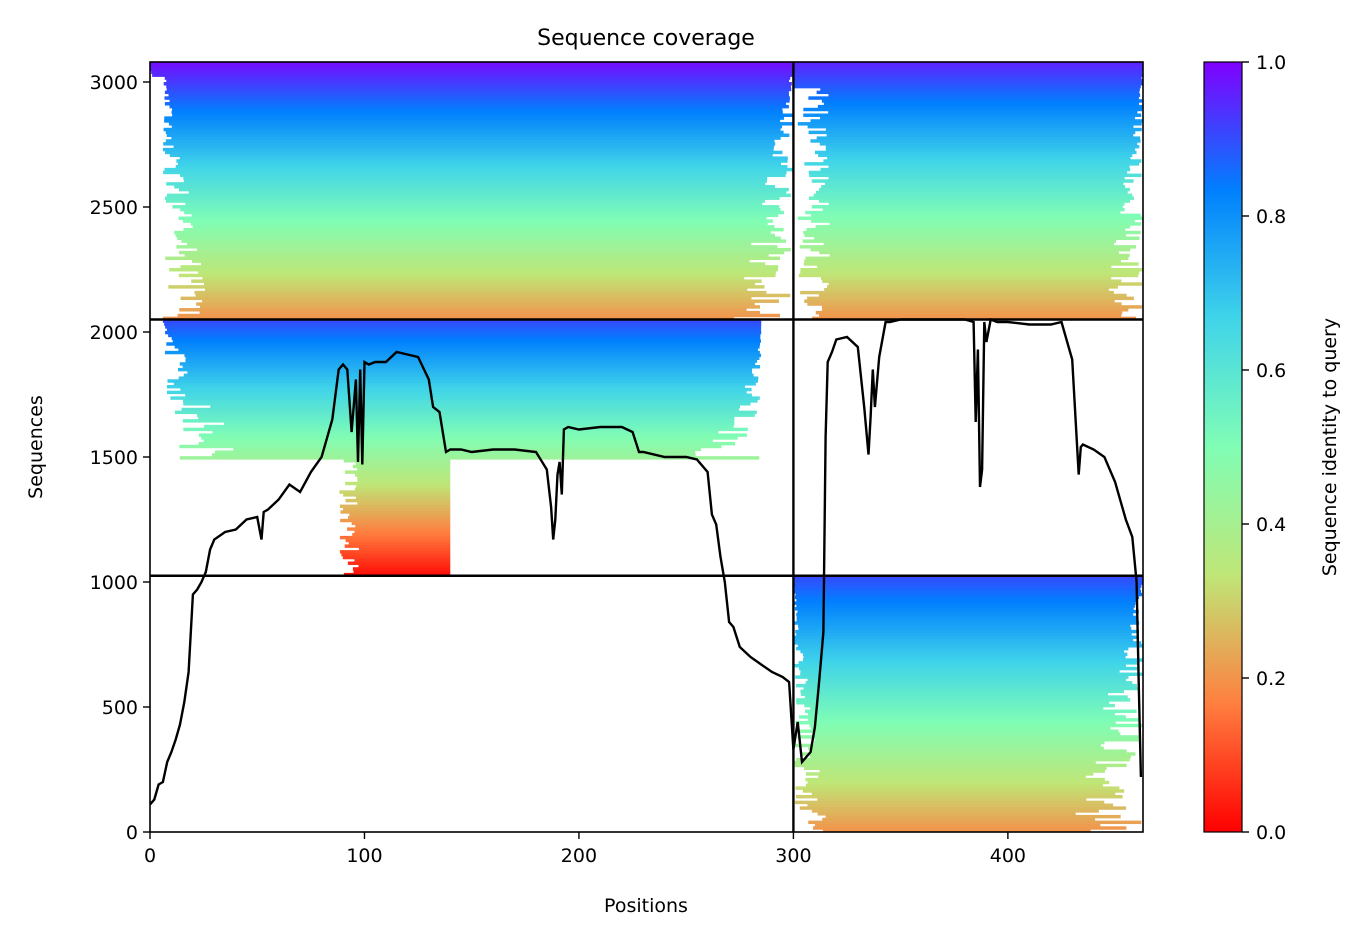 The width and height of the screenshot is (1364, 939). I want to click on y-axis-ticks: 0 500 1000 1500 2000 2500 3000, so click(120, 458).